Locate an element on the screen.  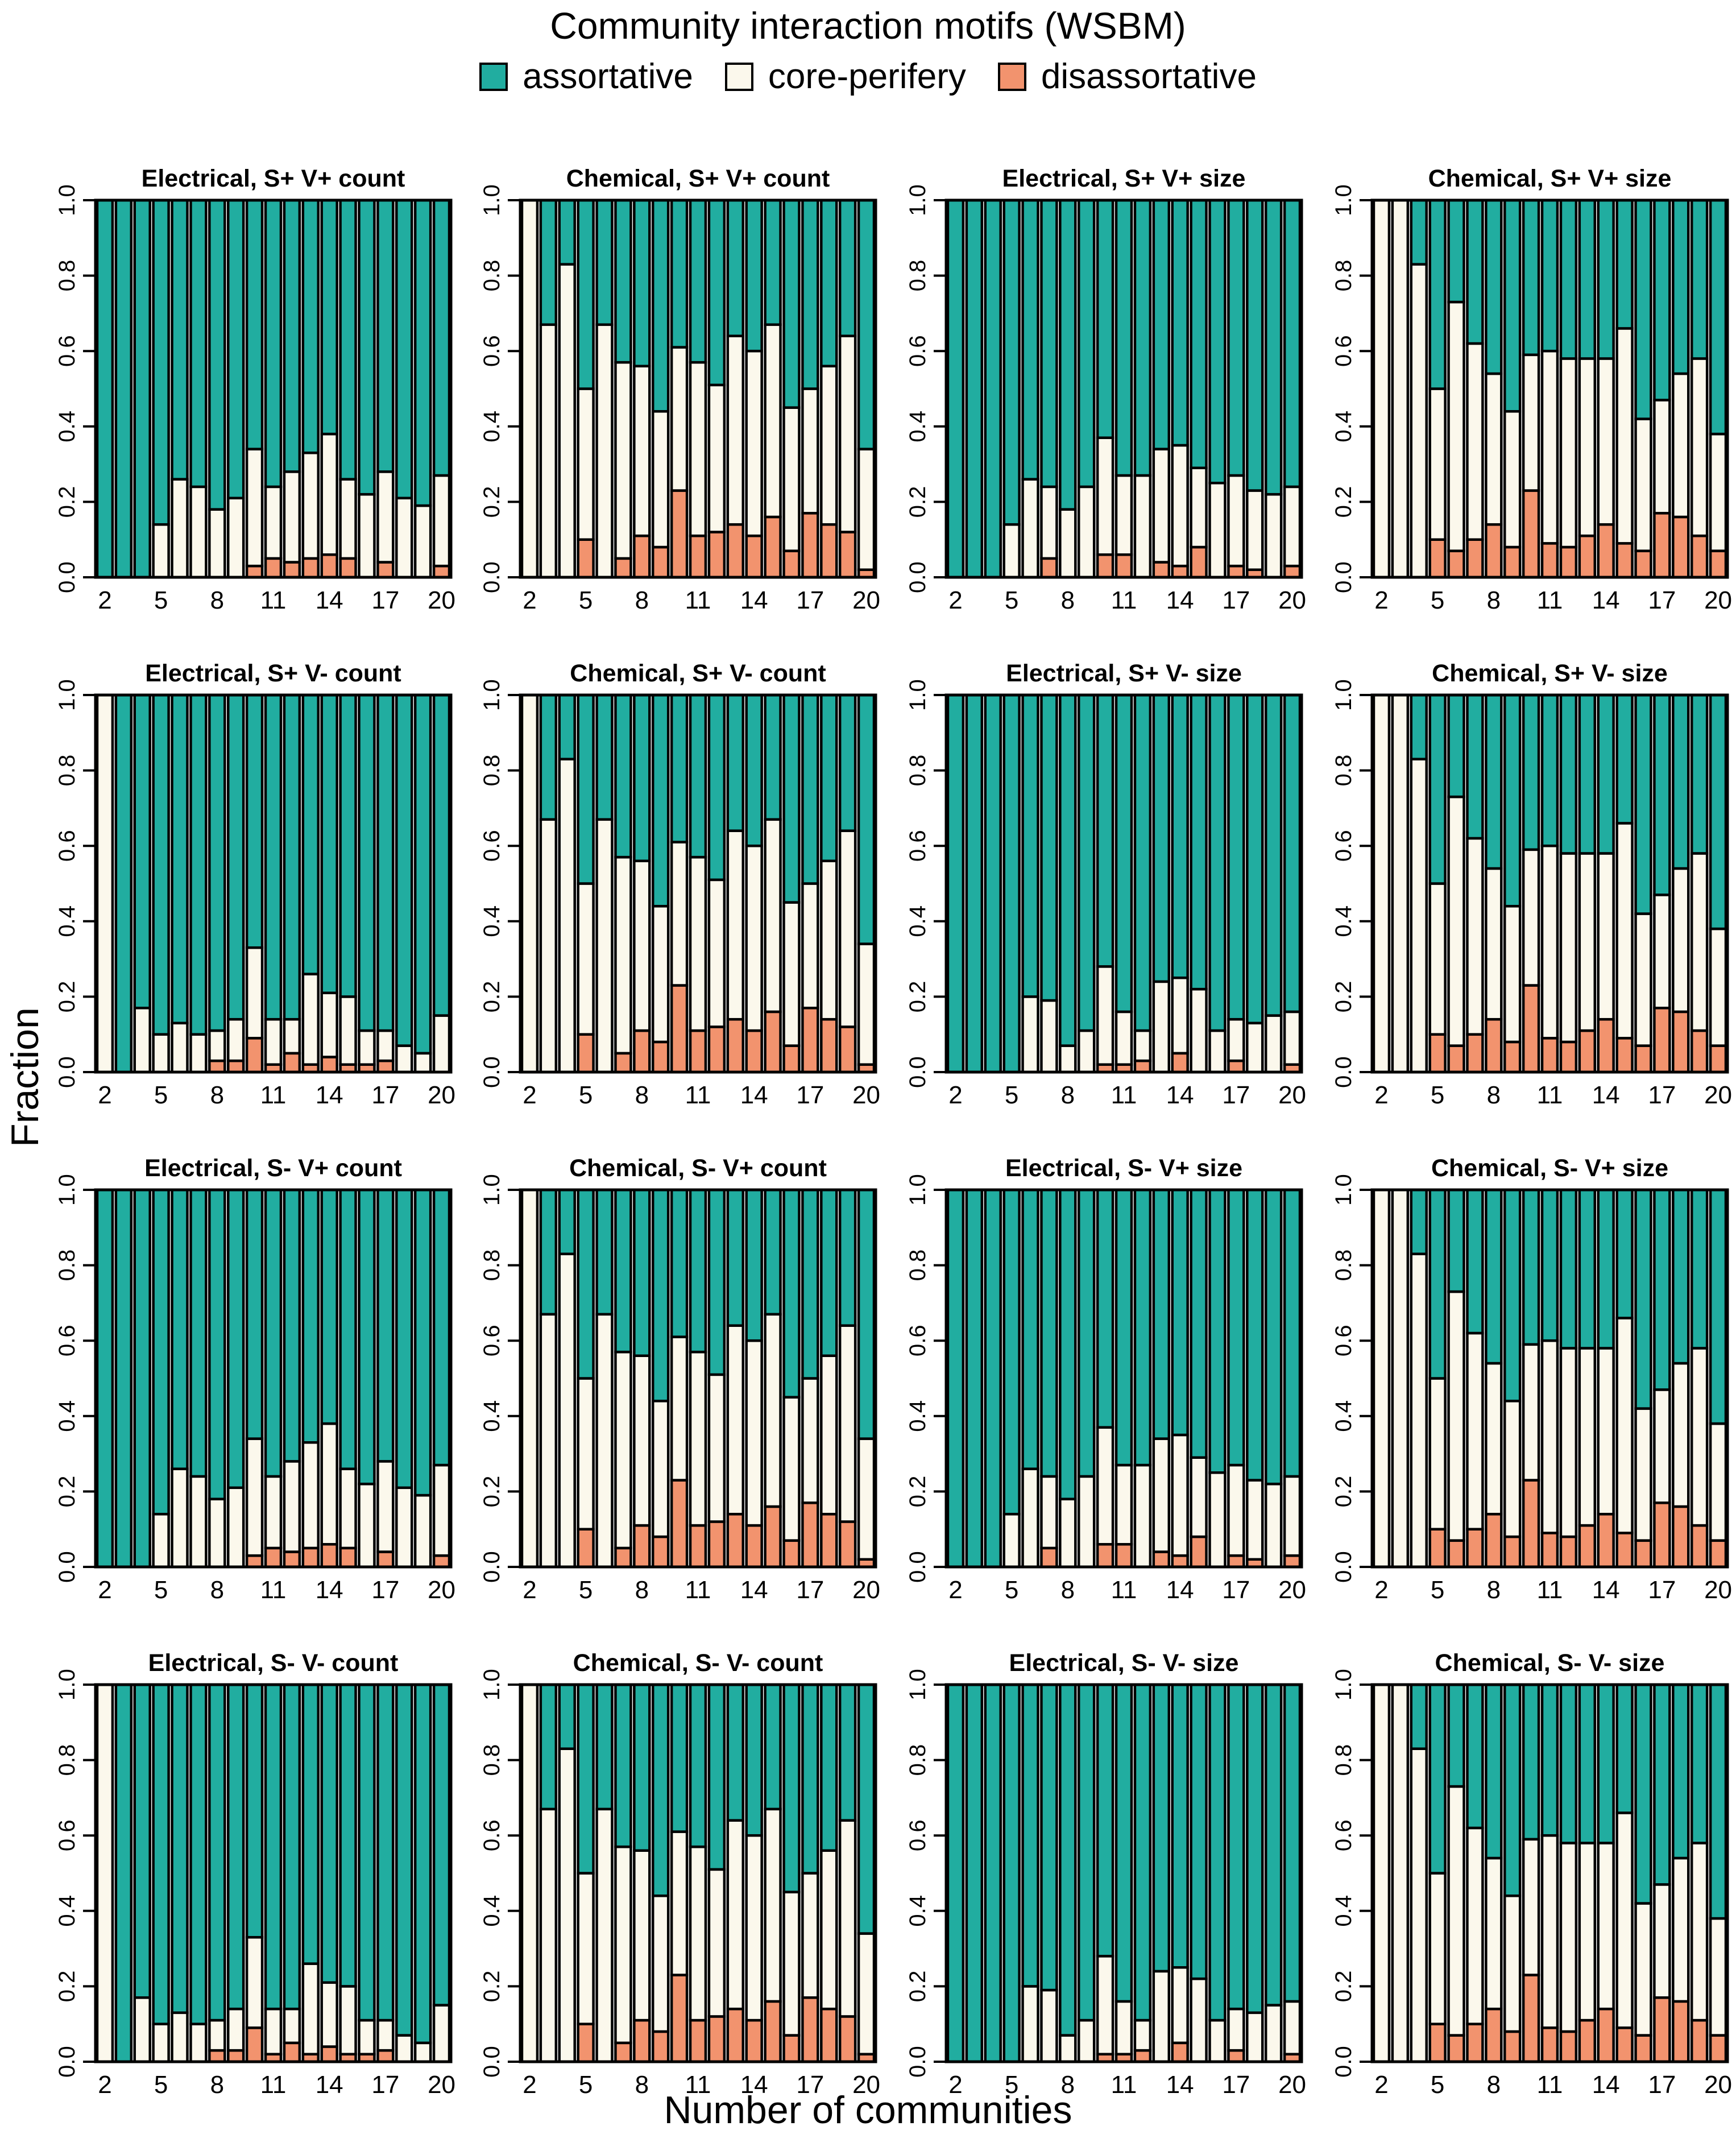
x-tick-label: 2 is located at coordinates (1381, 600).